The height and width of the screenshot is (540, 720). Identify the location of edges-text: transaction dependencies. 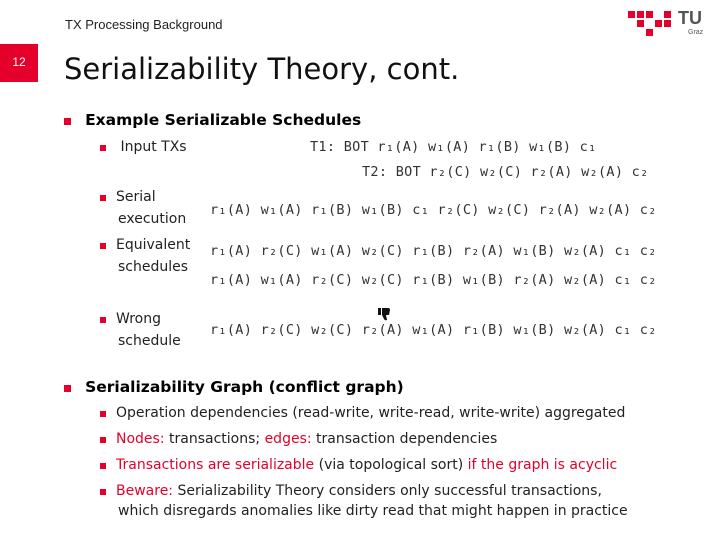
(404, 439).